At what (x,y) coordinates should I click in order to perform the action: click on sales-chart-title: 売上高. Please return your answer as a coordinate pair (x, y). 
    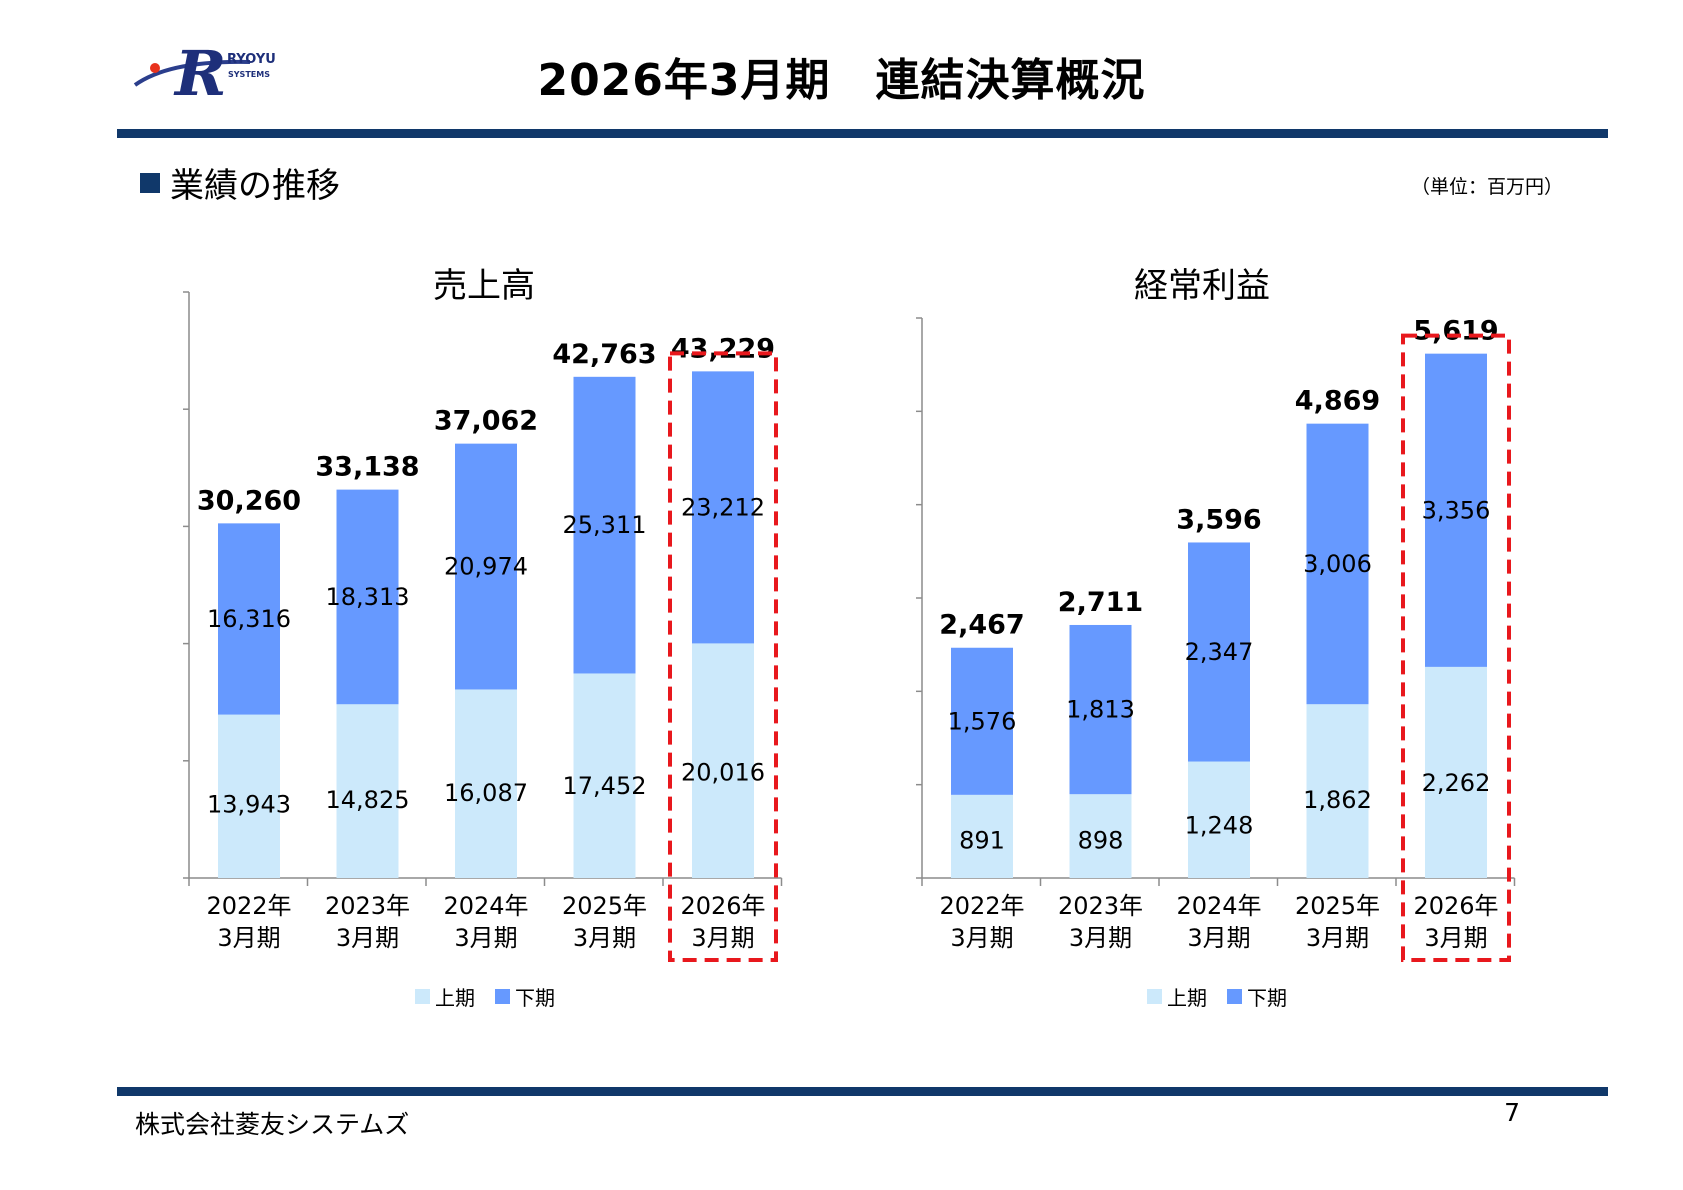
    Looking at the image, I should click on (484, 286).